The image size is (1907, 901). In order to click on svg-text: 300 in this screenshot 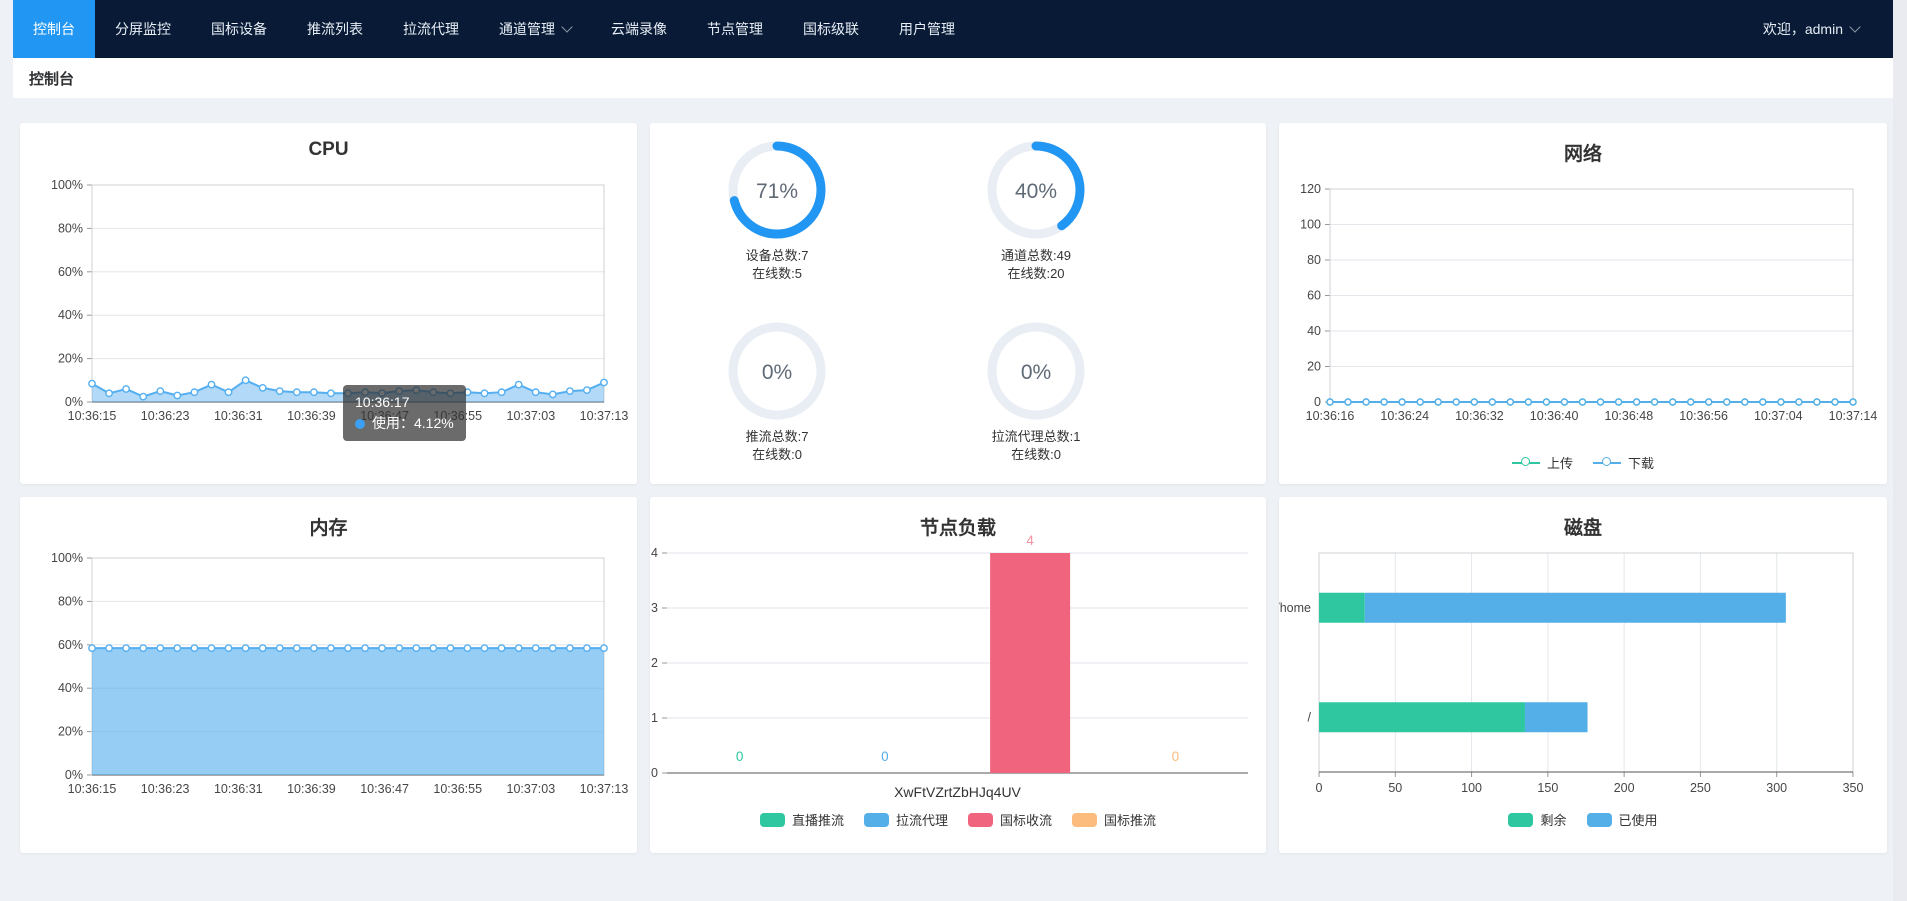, I will do `click(1776, 788)`.